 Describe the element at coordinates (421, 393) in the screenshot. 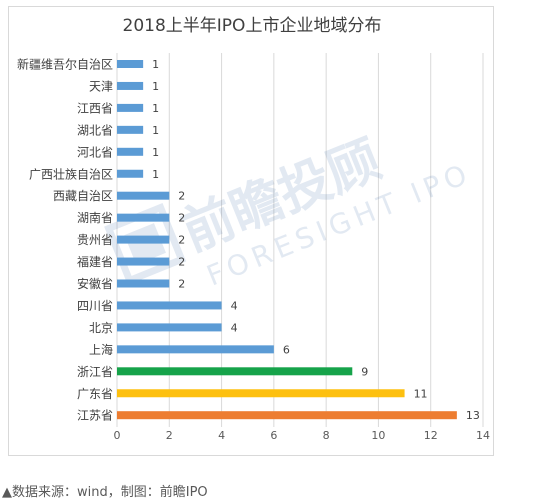

I see `data-label: 11` at that location.